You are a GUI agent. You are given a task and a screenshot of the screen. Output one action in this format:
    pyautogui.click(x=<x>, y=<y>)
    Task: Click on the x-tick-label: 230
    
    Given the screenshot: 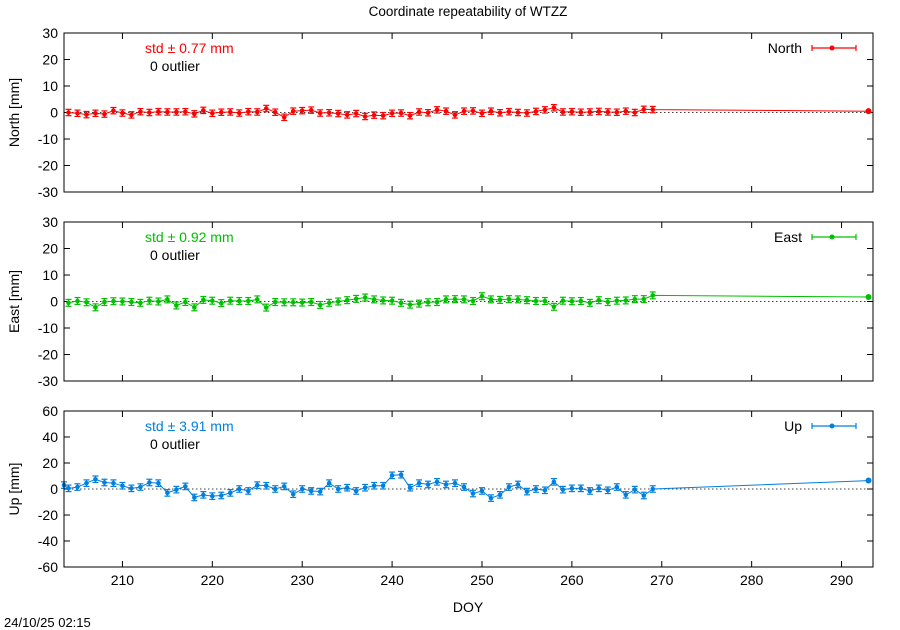 What is the action you would take?
    pyautogui.click(x=303, y=580)
    